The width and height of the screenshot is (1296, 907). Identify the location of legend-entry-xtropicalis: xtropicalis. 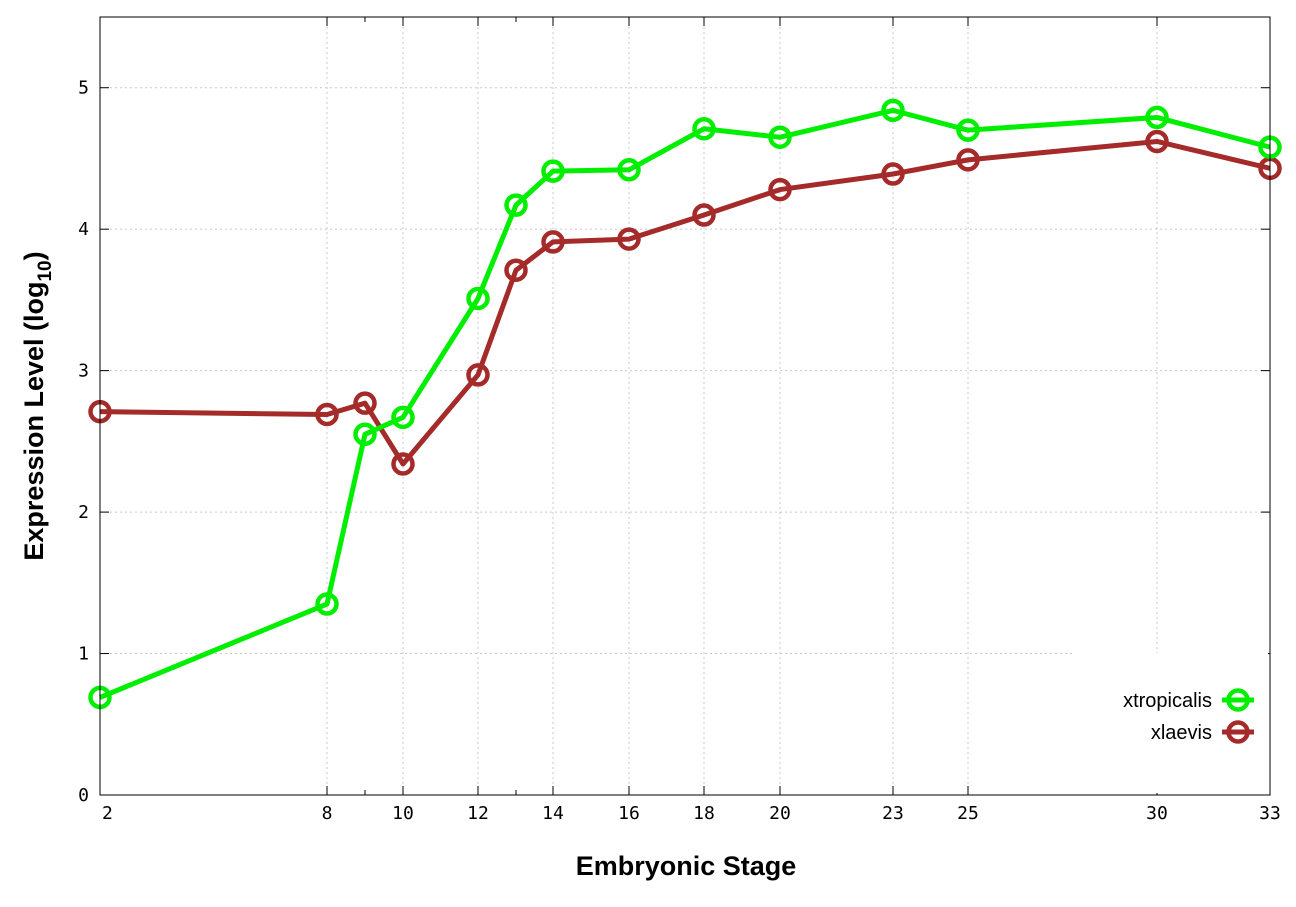
(1188, 700).